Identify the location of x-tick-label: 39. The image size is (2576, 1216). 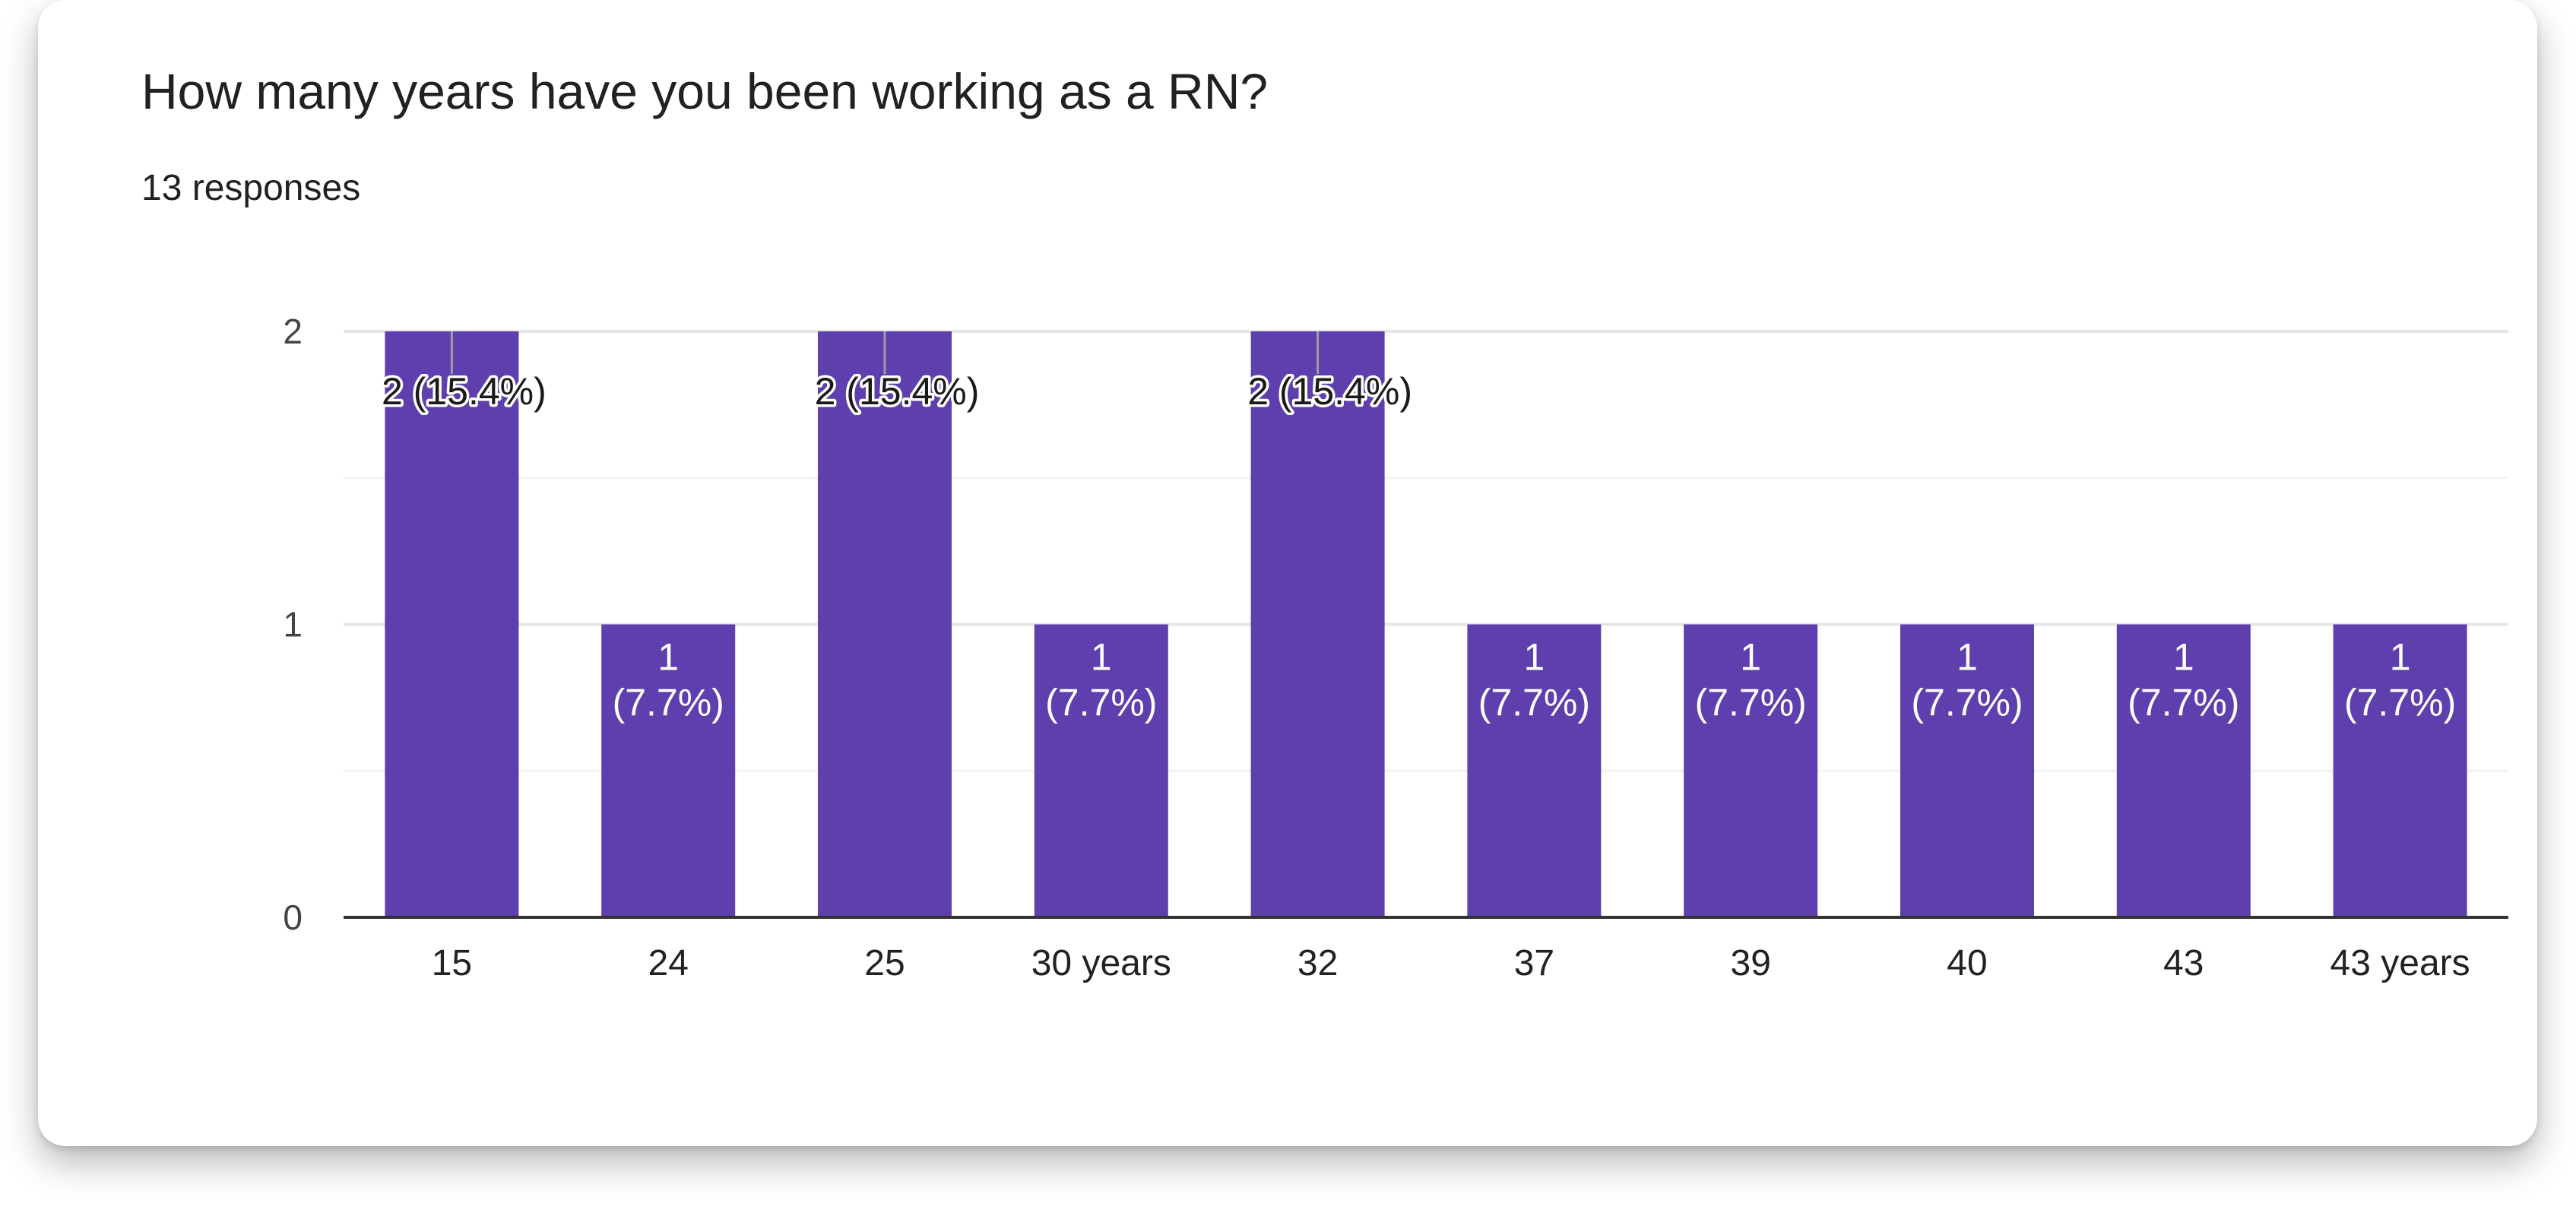
(1751, 963).